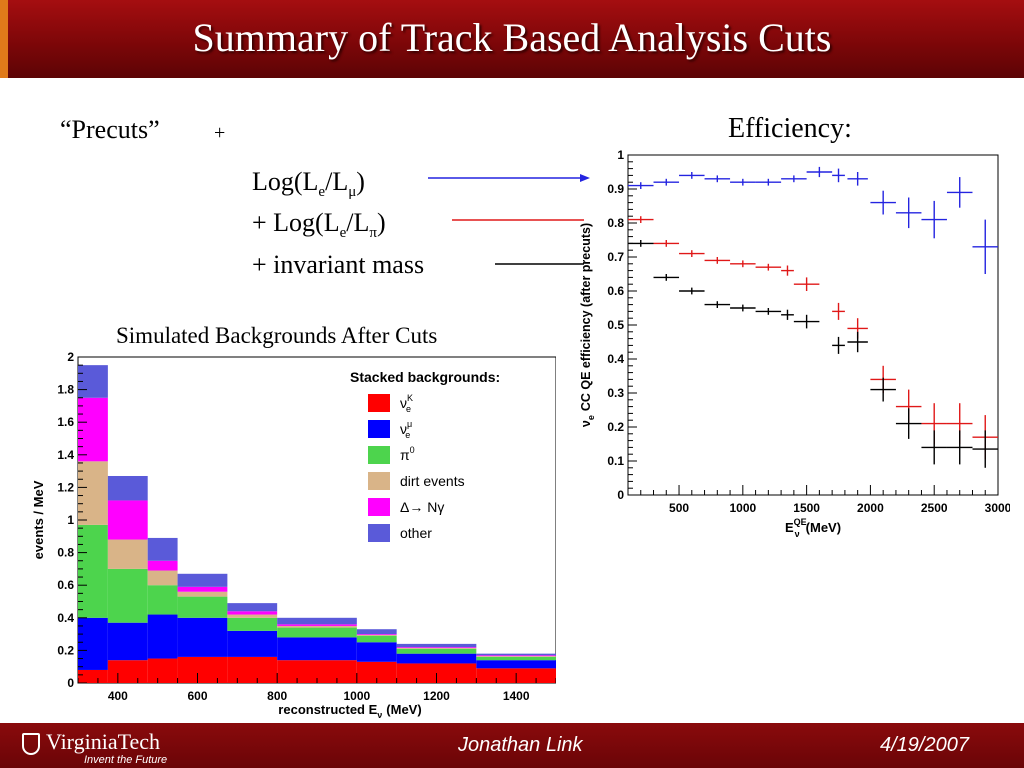 This screenshot has height=768, width=1024. Describe the element at coordinates (360, 181) in the screenshot. I see `cut1-suffix: )` at that location.